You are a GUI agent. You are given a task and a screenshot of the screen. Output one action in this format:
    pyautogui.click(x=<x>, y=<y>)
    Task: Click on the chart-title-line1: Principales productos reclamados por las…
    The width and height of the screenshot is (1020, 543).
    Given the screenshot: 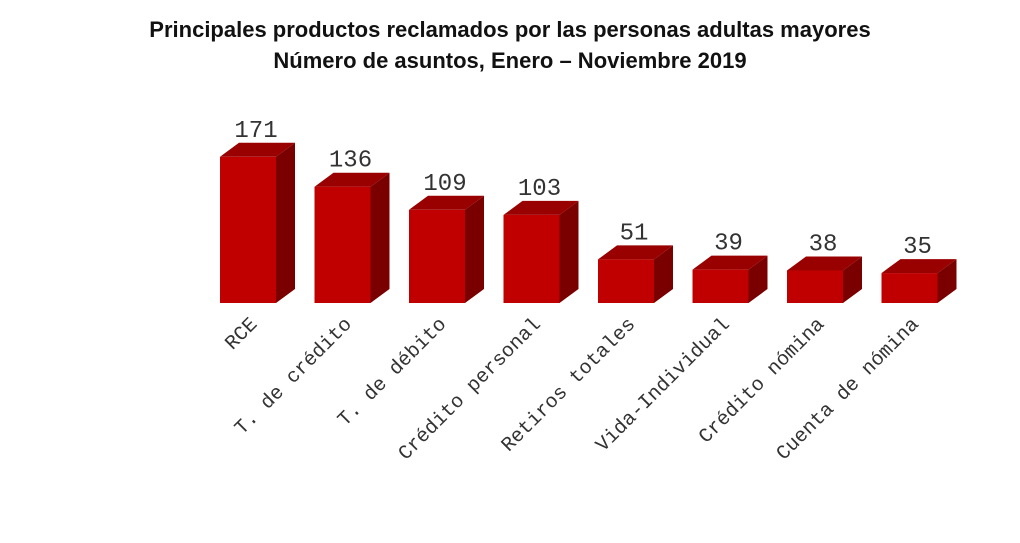 What is the action you would take?
    pyautogui.click(x=510, y=29)
    